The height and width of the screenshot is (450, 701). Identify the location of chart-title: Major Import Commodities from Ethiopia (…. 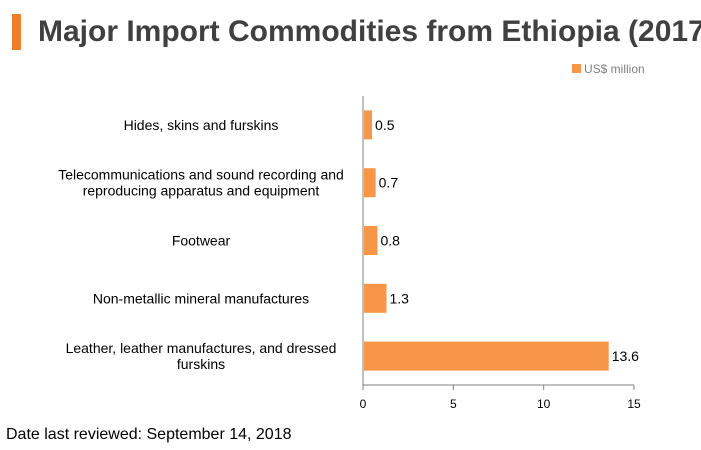
(369, 31).